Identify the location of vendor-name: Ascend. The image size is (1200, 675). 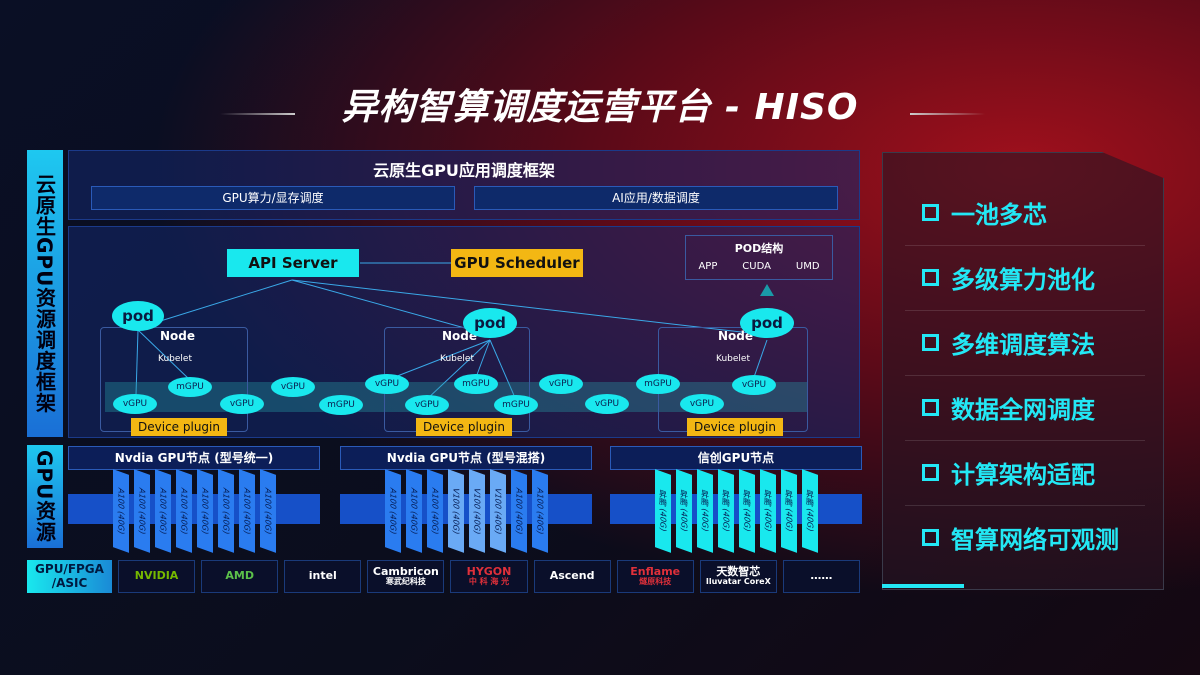
(572, 576).